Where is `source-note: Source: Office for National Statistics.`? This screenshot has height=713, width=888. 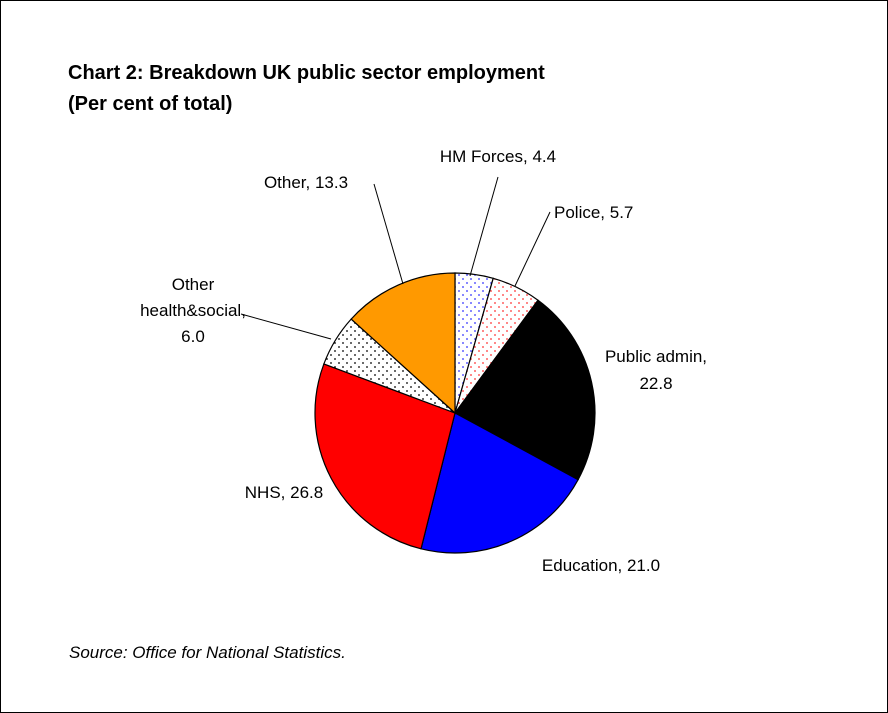
source-note: Source: Office for National Statistics. is located at coordinates (207, 652).